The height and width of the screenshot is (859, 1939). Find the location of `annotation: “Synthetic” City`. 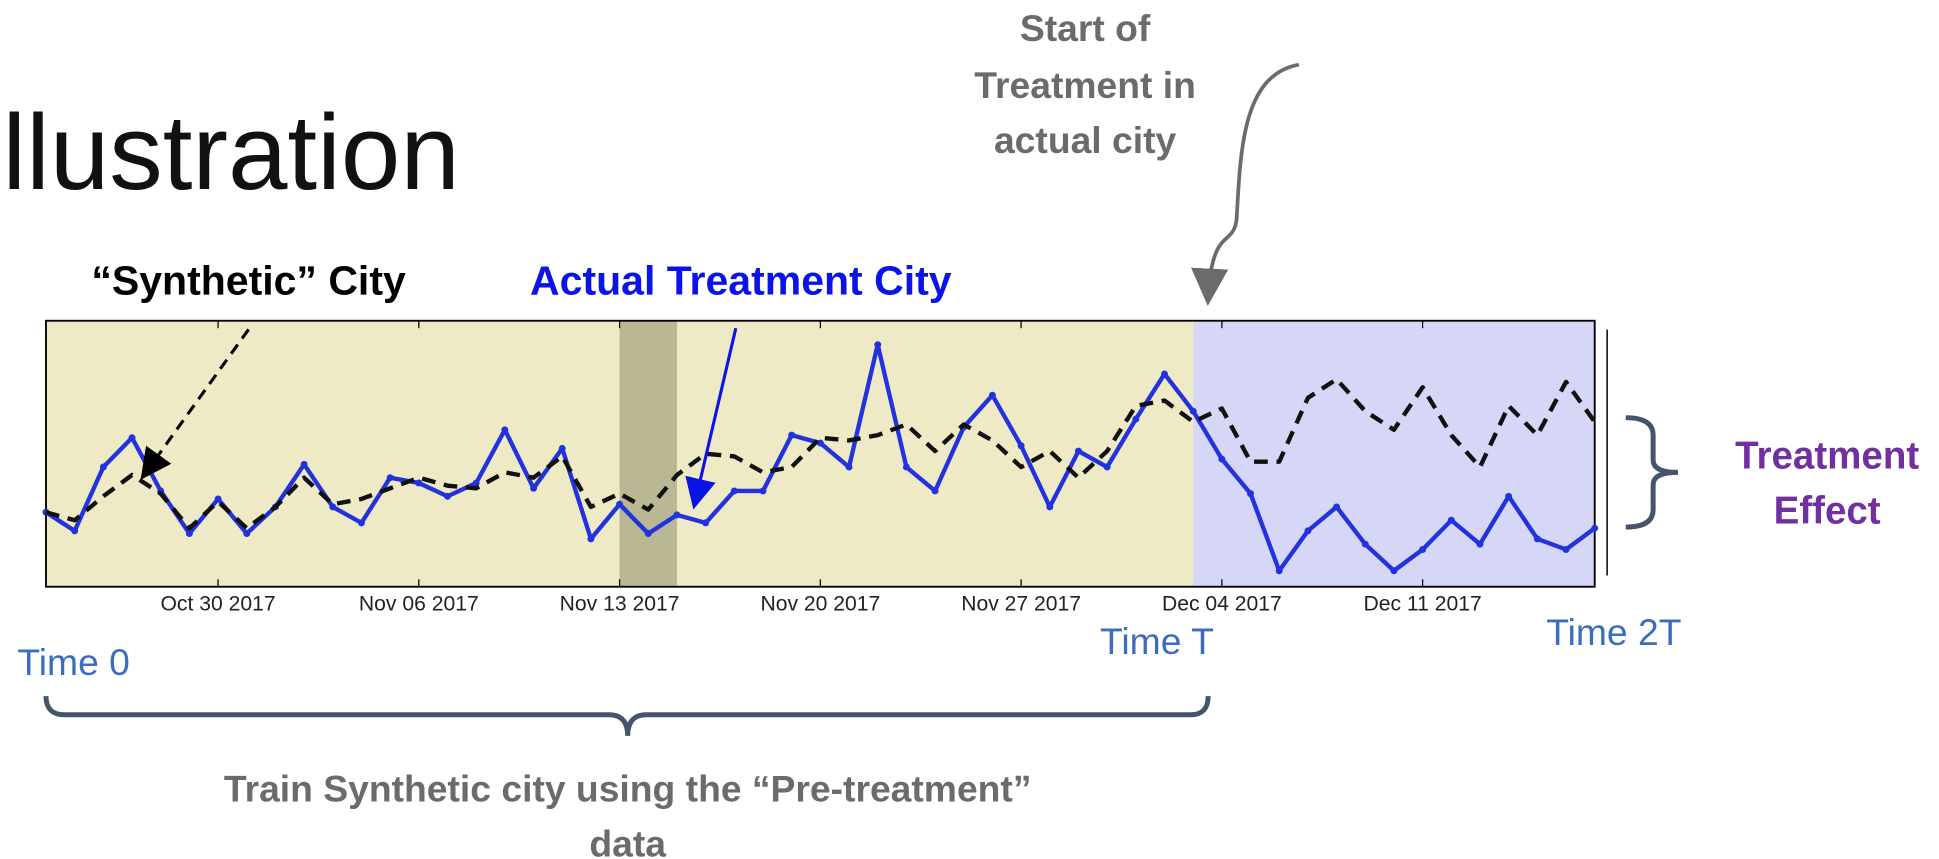

annotation: “Synthetic” City is located at coordinates (248, 281).